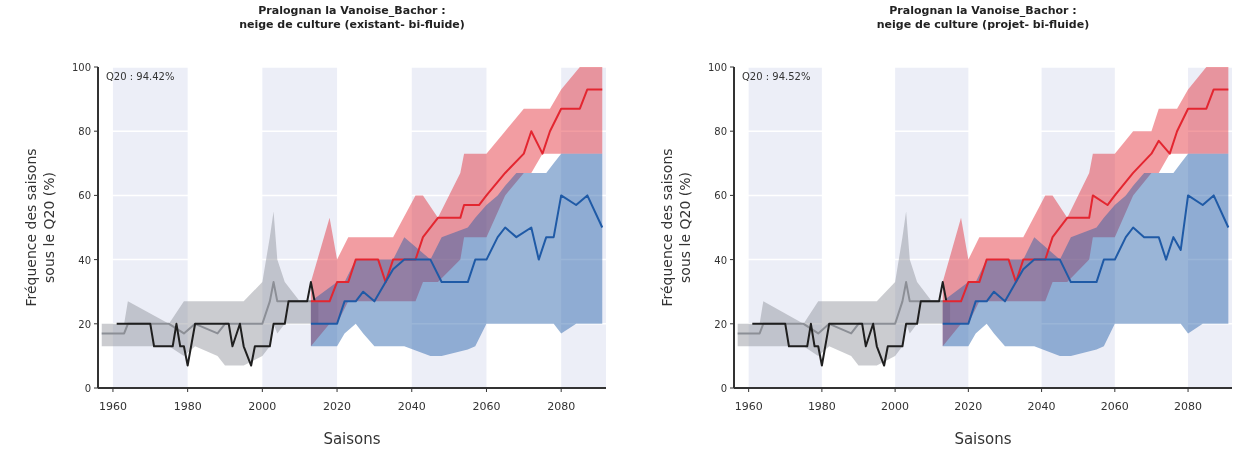  What do you see at coordinates (140, 76) in the screenshot?
I see `annotation: Q20 : 94.42%` at bounding box center [140, 76].